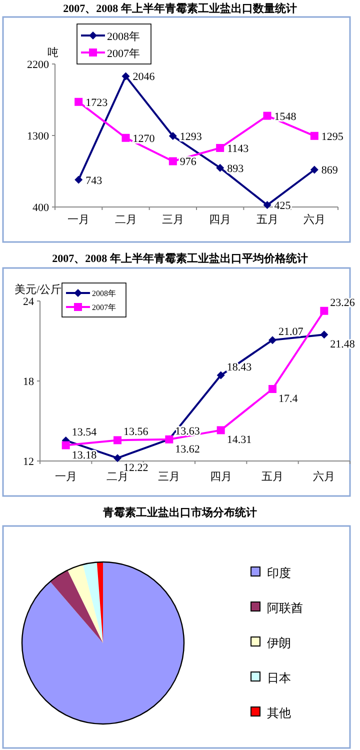 Image resolution: width=360 pixels, height=750 pixels. I want to click on data-label: 2046, so click(144, 77).